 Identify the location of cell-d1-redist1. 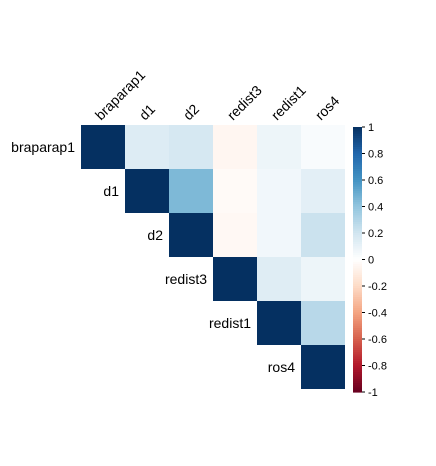
(279, 191).